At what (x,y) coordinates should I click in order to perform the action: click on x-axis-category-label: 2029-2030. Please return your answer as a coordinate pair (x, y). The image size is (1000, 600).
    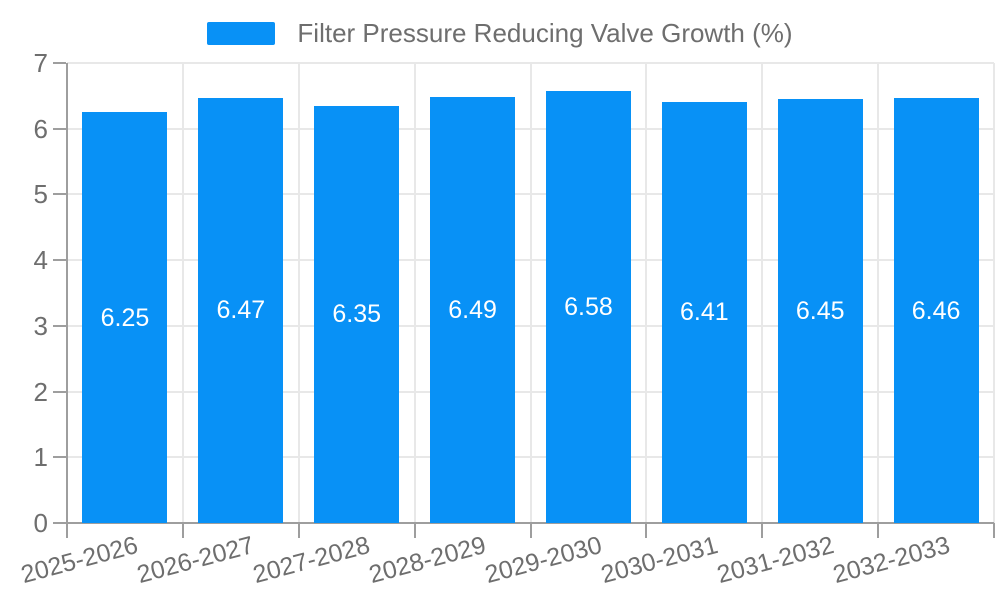
    Looking at the image, I should click on (543, 560).